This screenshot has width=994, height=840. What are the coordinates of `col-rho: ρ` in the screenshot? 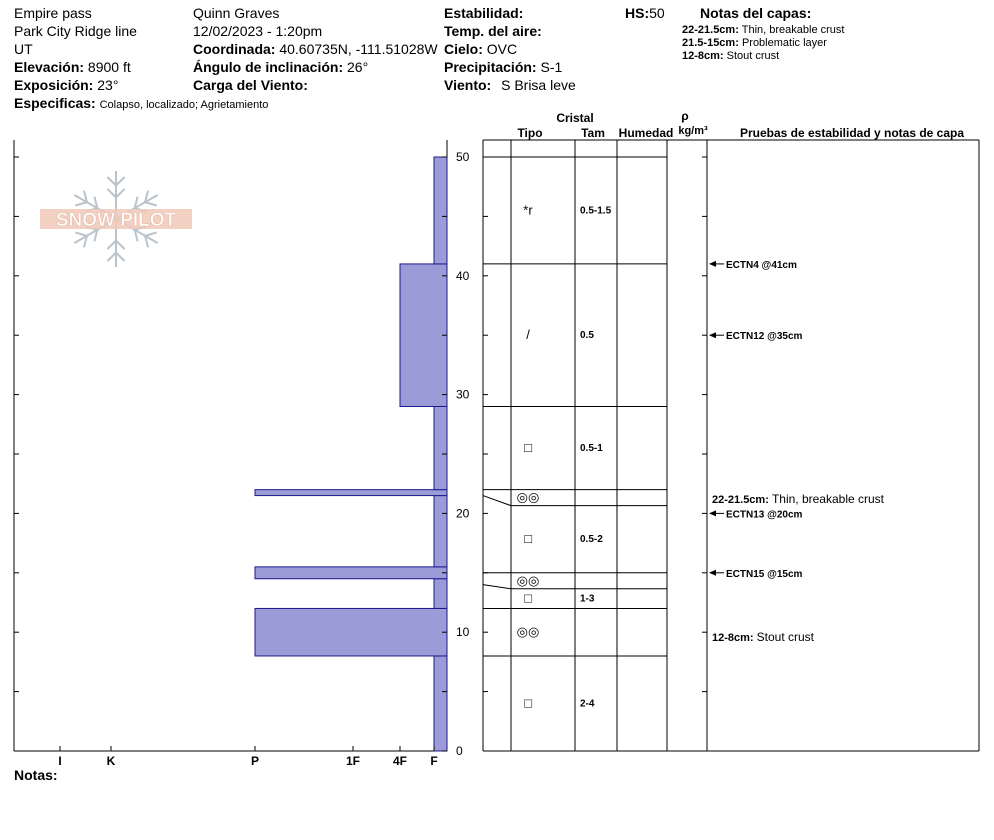 It's located at (684, 116).